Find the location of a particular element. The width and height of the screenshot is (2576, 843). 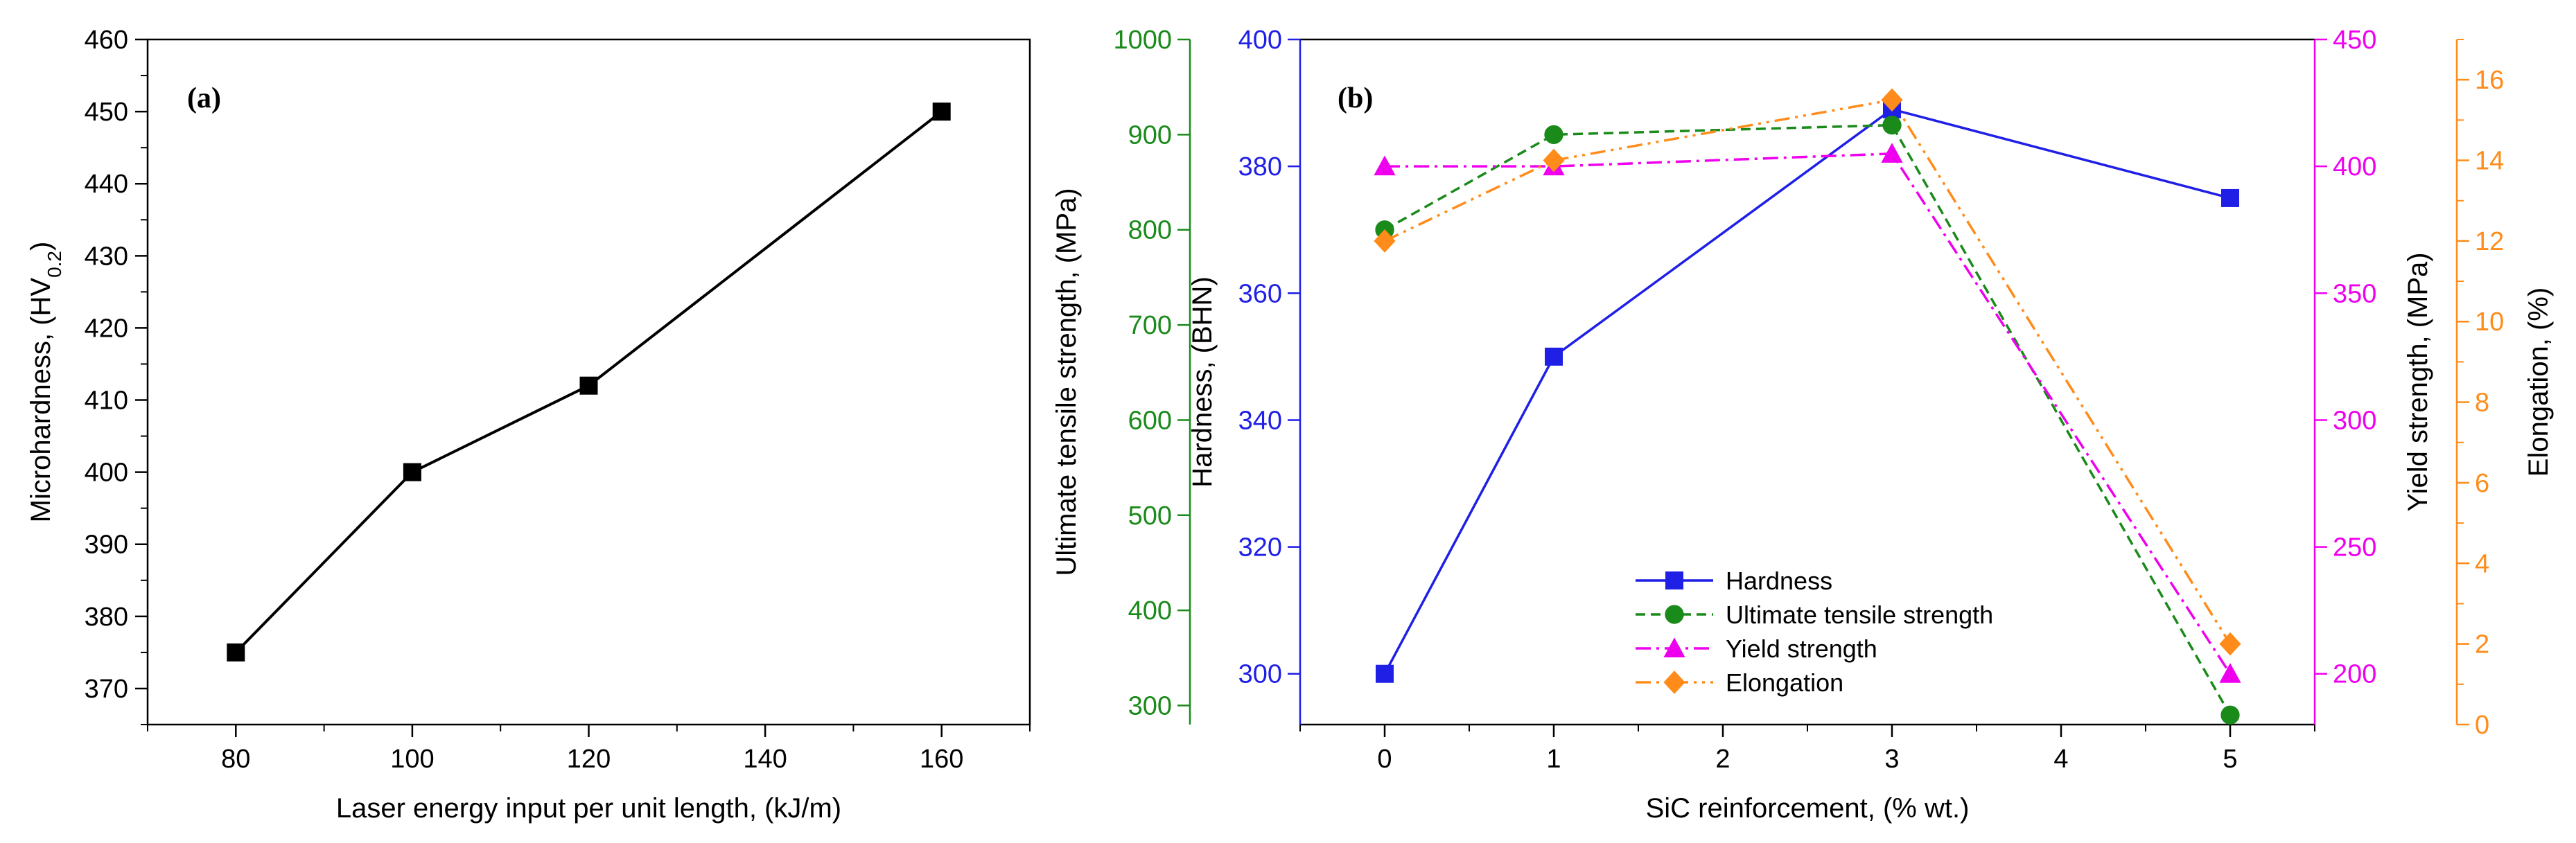

legend-label-elongation: Elongation is located at coordinates (1784, 682).